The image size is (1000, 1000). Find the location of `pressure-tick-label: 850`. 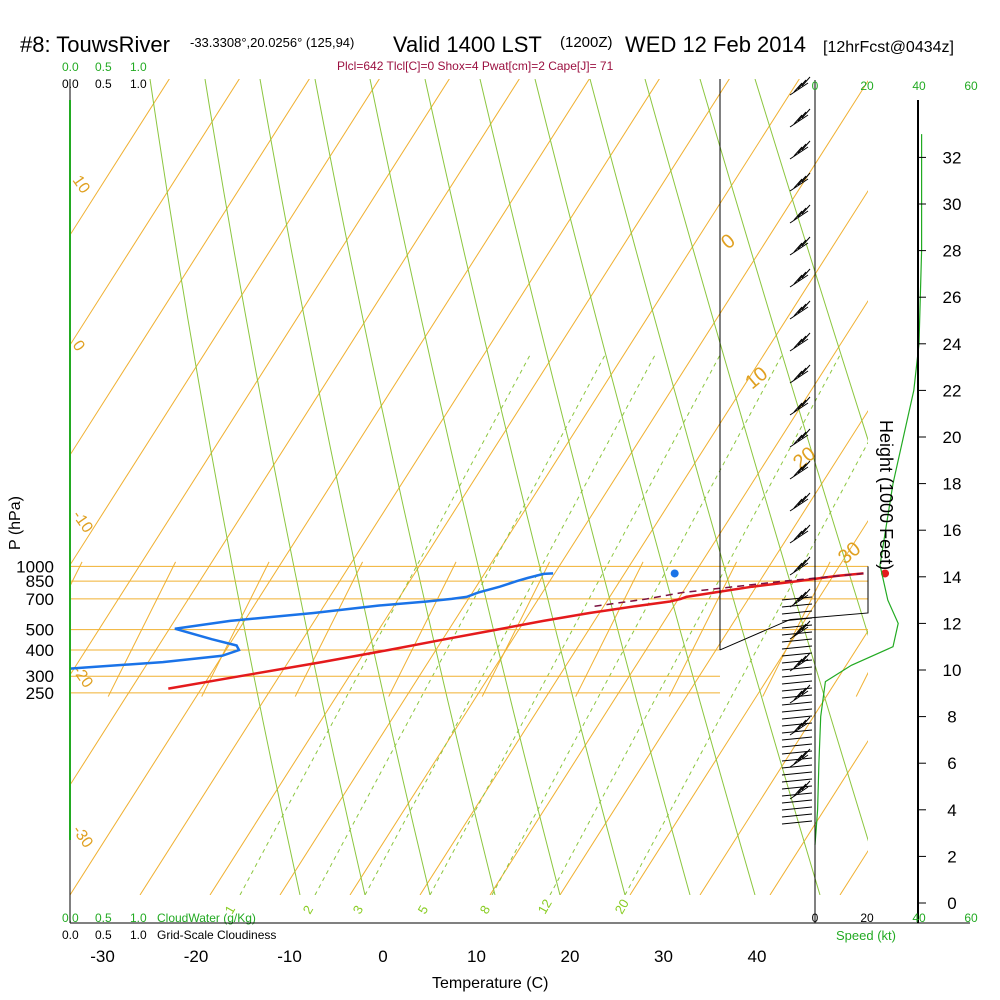

pressure-tick-label: 850 is located at coordinates (40, 581).